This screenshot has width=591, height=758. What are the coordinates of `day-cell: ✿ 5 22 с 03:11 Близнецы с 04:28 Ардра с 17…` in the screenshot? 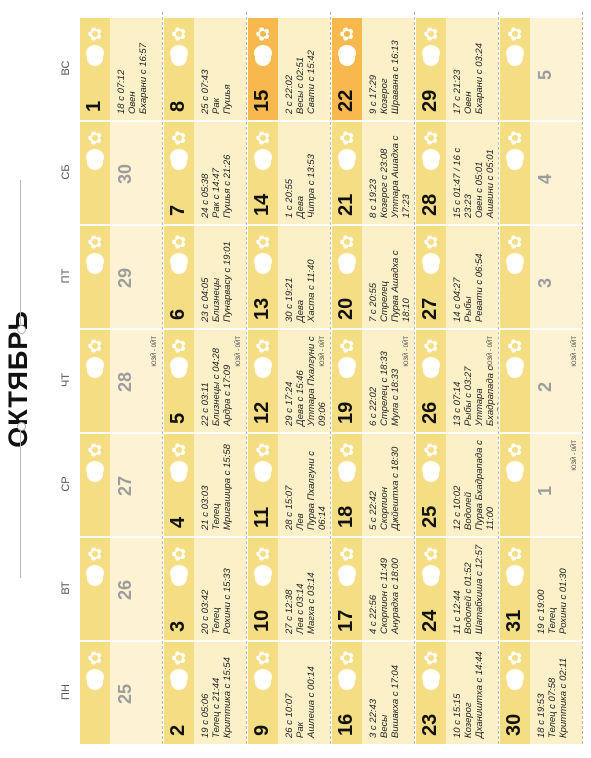 It's located at (205, 381).